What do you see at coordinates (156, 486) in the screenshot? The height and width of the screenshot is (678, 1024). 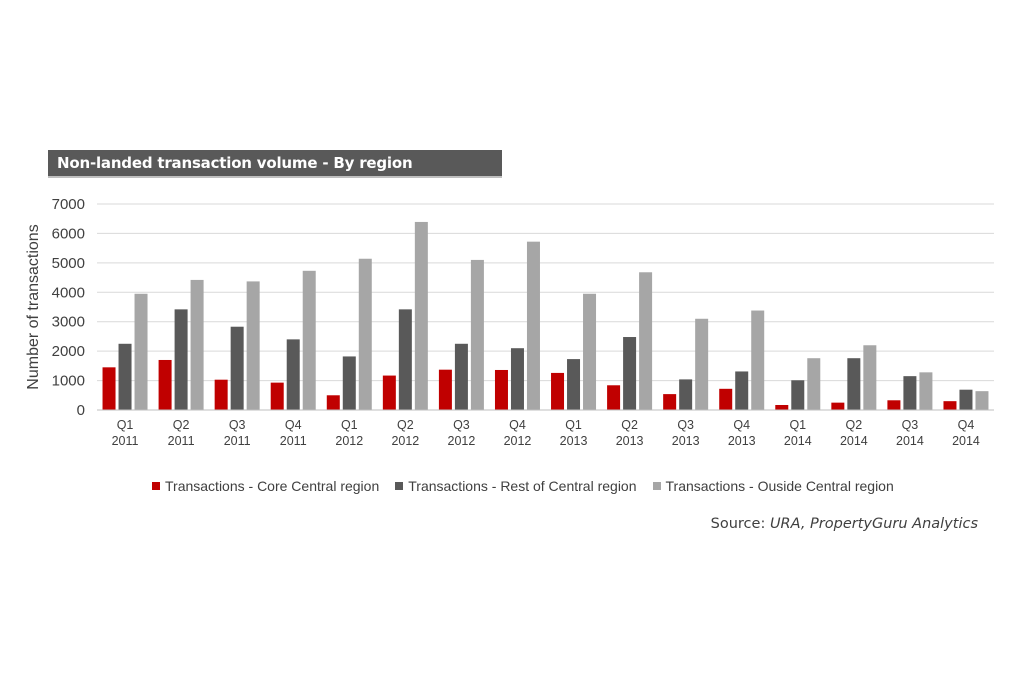 I see `legend-swatch-core` at bounding box center [156, 486].